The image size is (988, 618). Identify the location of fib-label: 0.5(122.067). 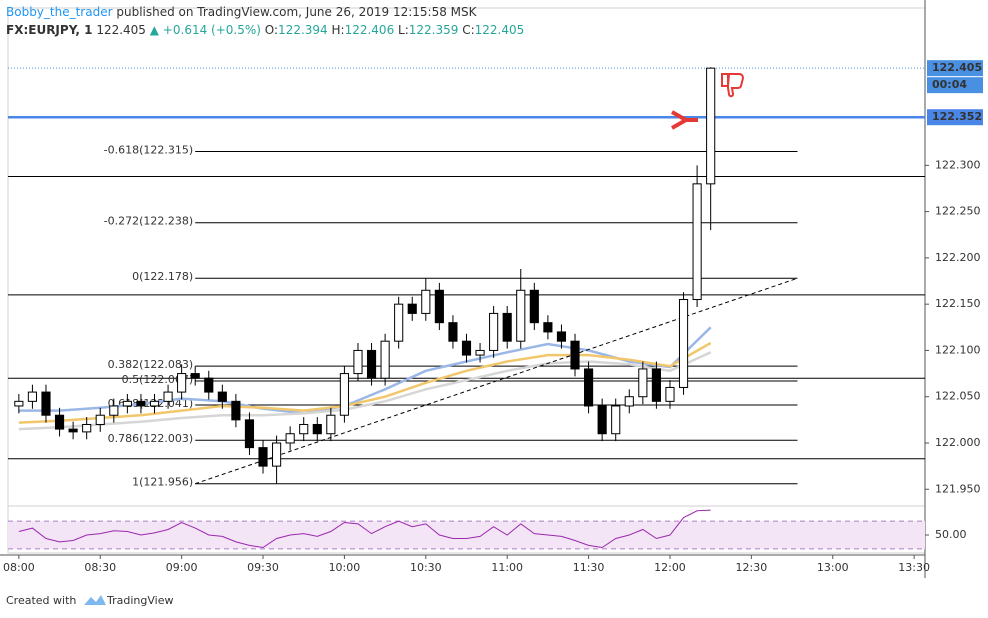
(158, 379).